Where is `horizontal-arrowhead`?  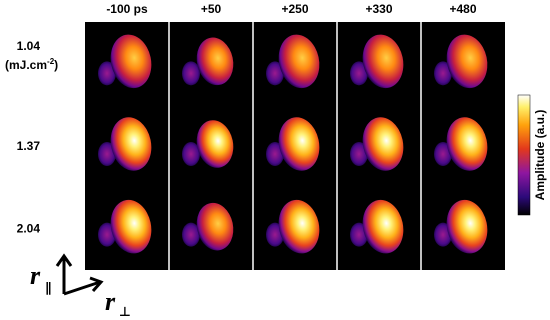
horizontal-arrowhead is located at coordinates (96, 284).